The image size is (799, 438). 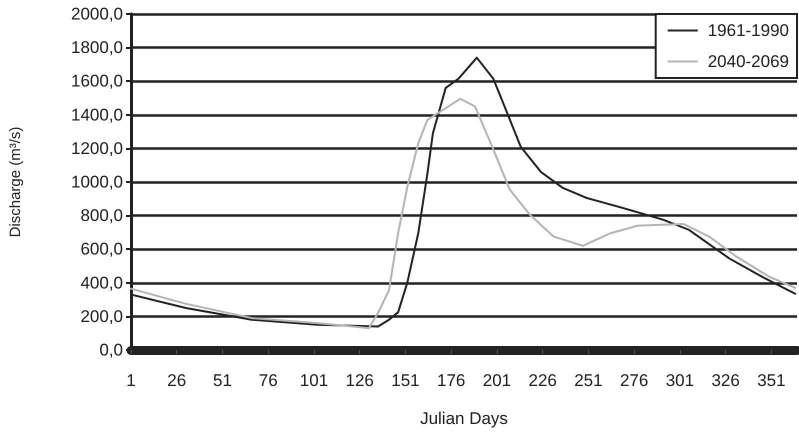 I want to click on x-tick-label: 101, so click(x=314, y=380).